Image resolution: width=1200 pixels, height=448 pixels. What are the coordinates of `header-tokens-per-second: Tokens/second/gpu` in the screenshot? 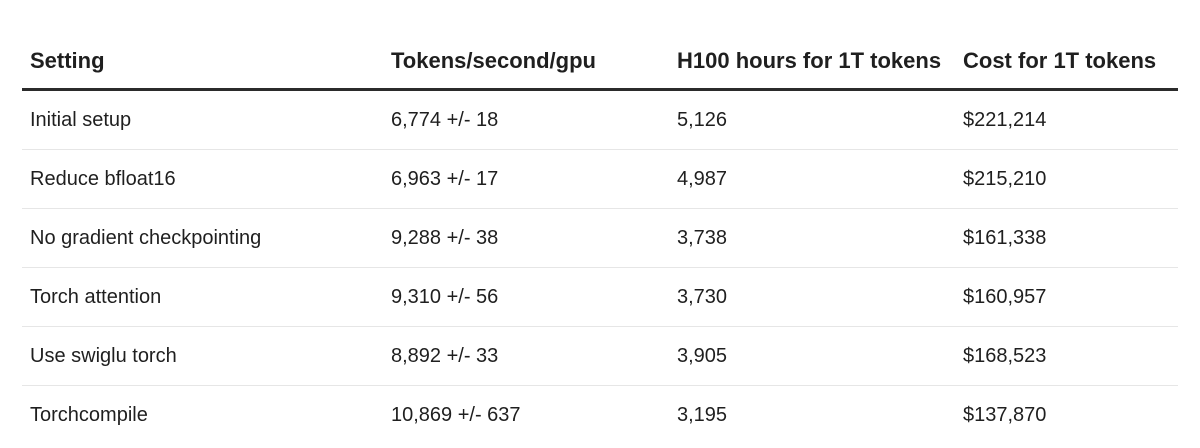 It's located at (526, 45).